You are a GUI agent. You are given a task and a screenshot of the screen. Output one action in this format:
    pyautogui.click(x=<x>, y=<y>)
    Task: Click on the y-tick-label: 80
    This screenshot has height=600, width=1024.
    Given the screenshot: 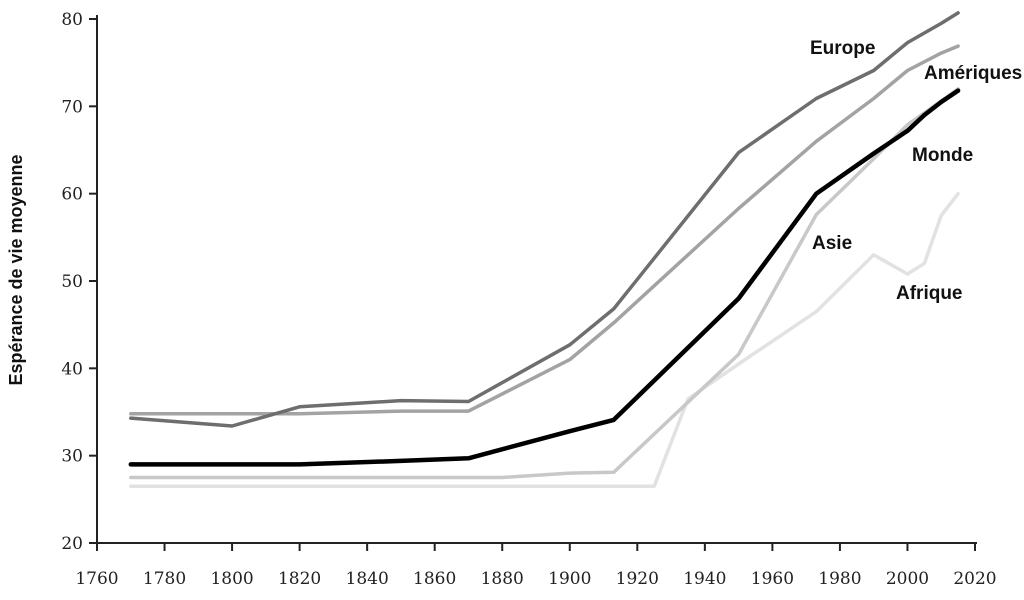 What is the action you would take?
    pyautogui.click(x=72, y=20)
    